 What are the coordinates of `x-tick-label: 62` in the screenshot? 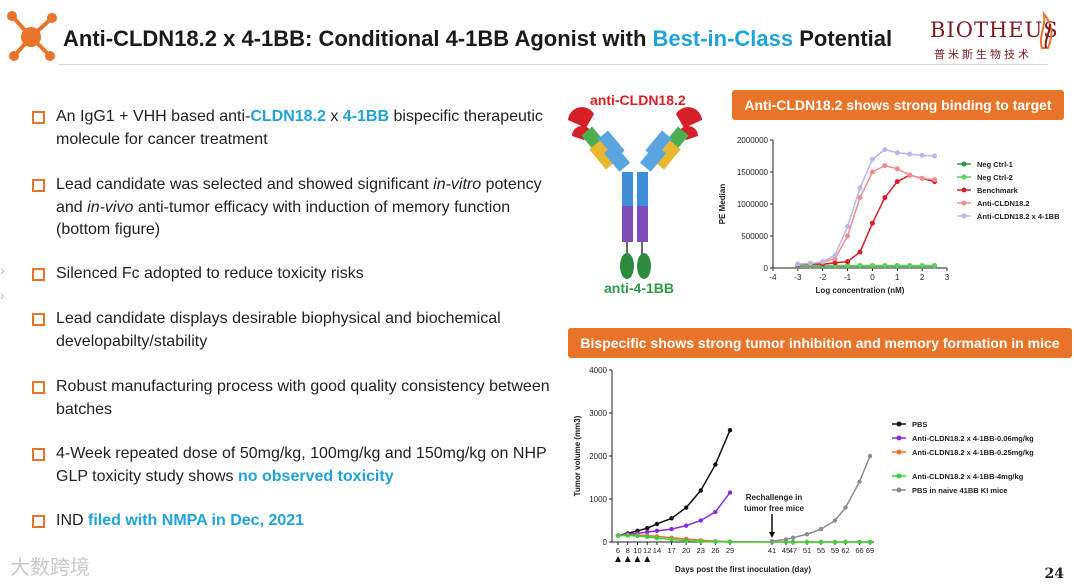 It's located at (845, 550).